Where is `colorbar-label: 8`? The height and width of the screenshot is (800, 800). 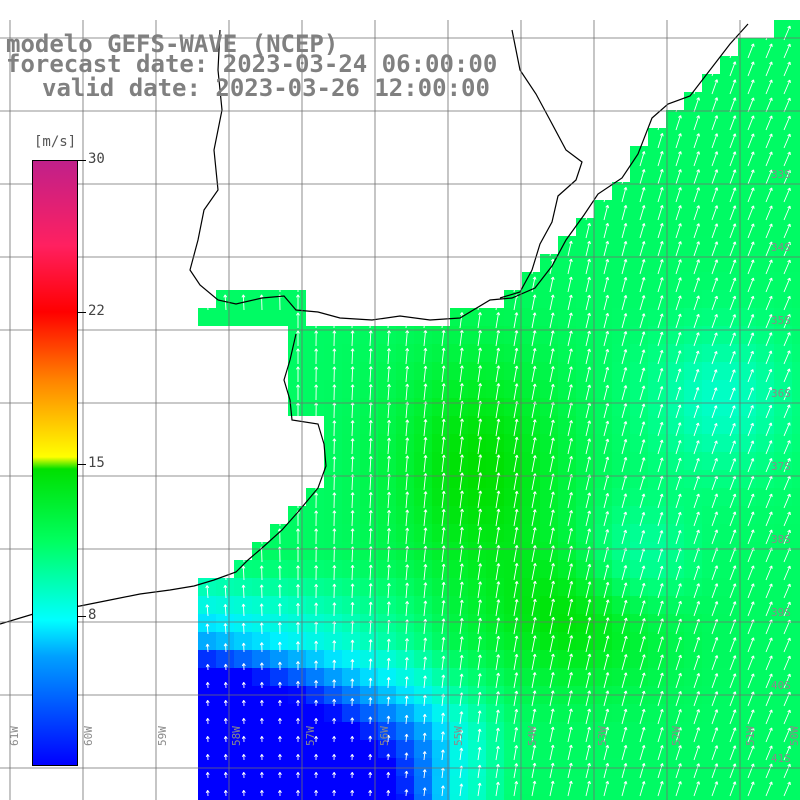 colorbar-label: 8 is located at coordinates (92, 615).